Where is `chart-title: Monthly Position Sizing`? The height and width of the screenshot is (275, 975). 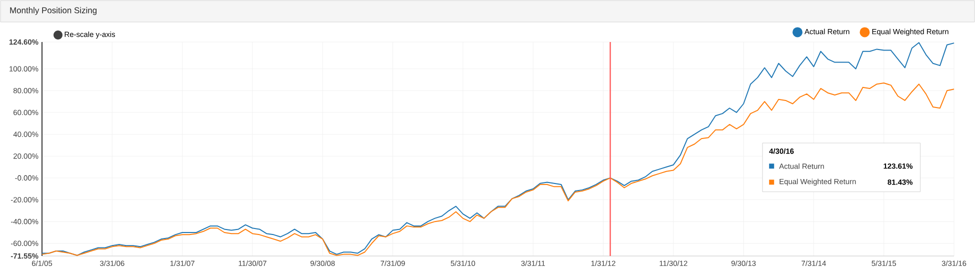
chart-title: Monthly Position Sizing is located at coordinates (53, 11).